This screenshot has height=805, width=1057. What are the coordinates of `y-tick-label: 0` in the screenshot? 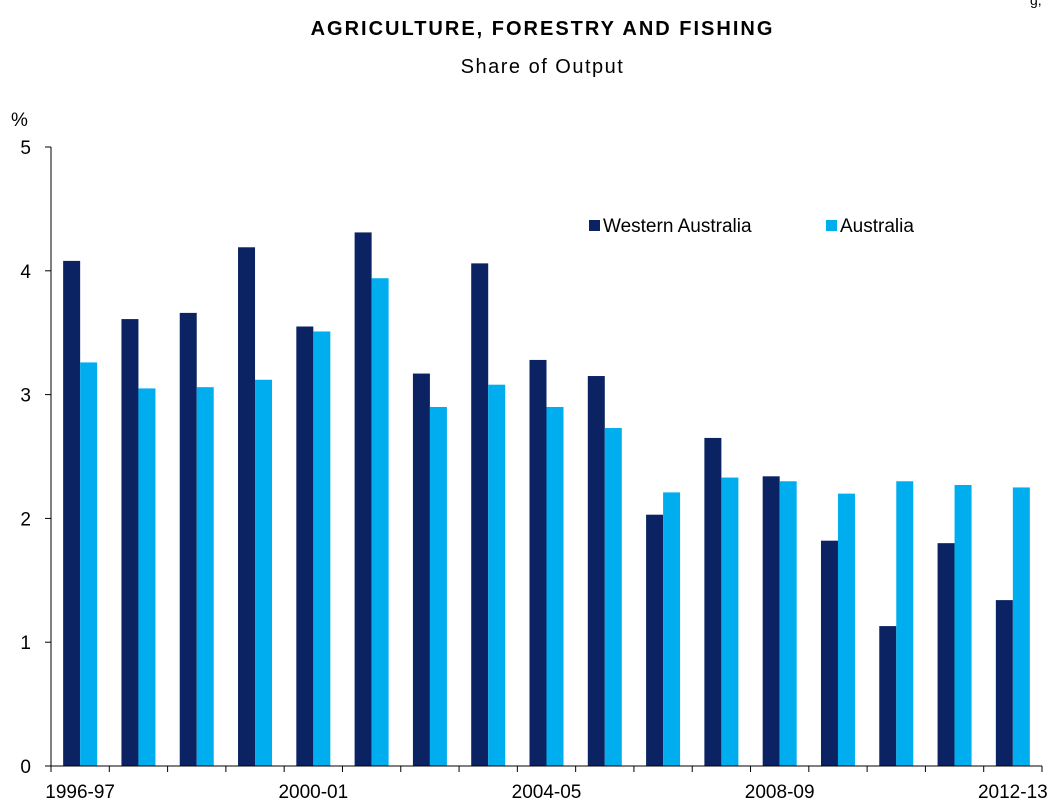 It's located at (25, 767).